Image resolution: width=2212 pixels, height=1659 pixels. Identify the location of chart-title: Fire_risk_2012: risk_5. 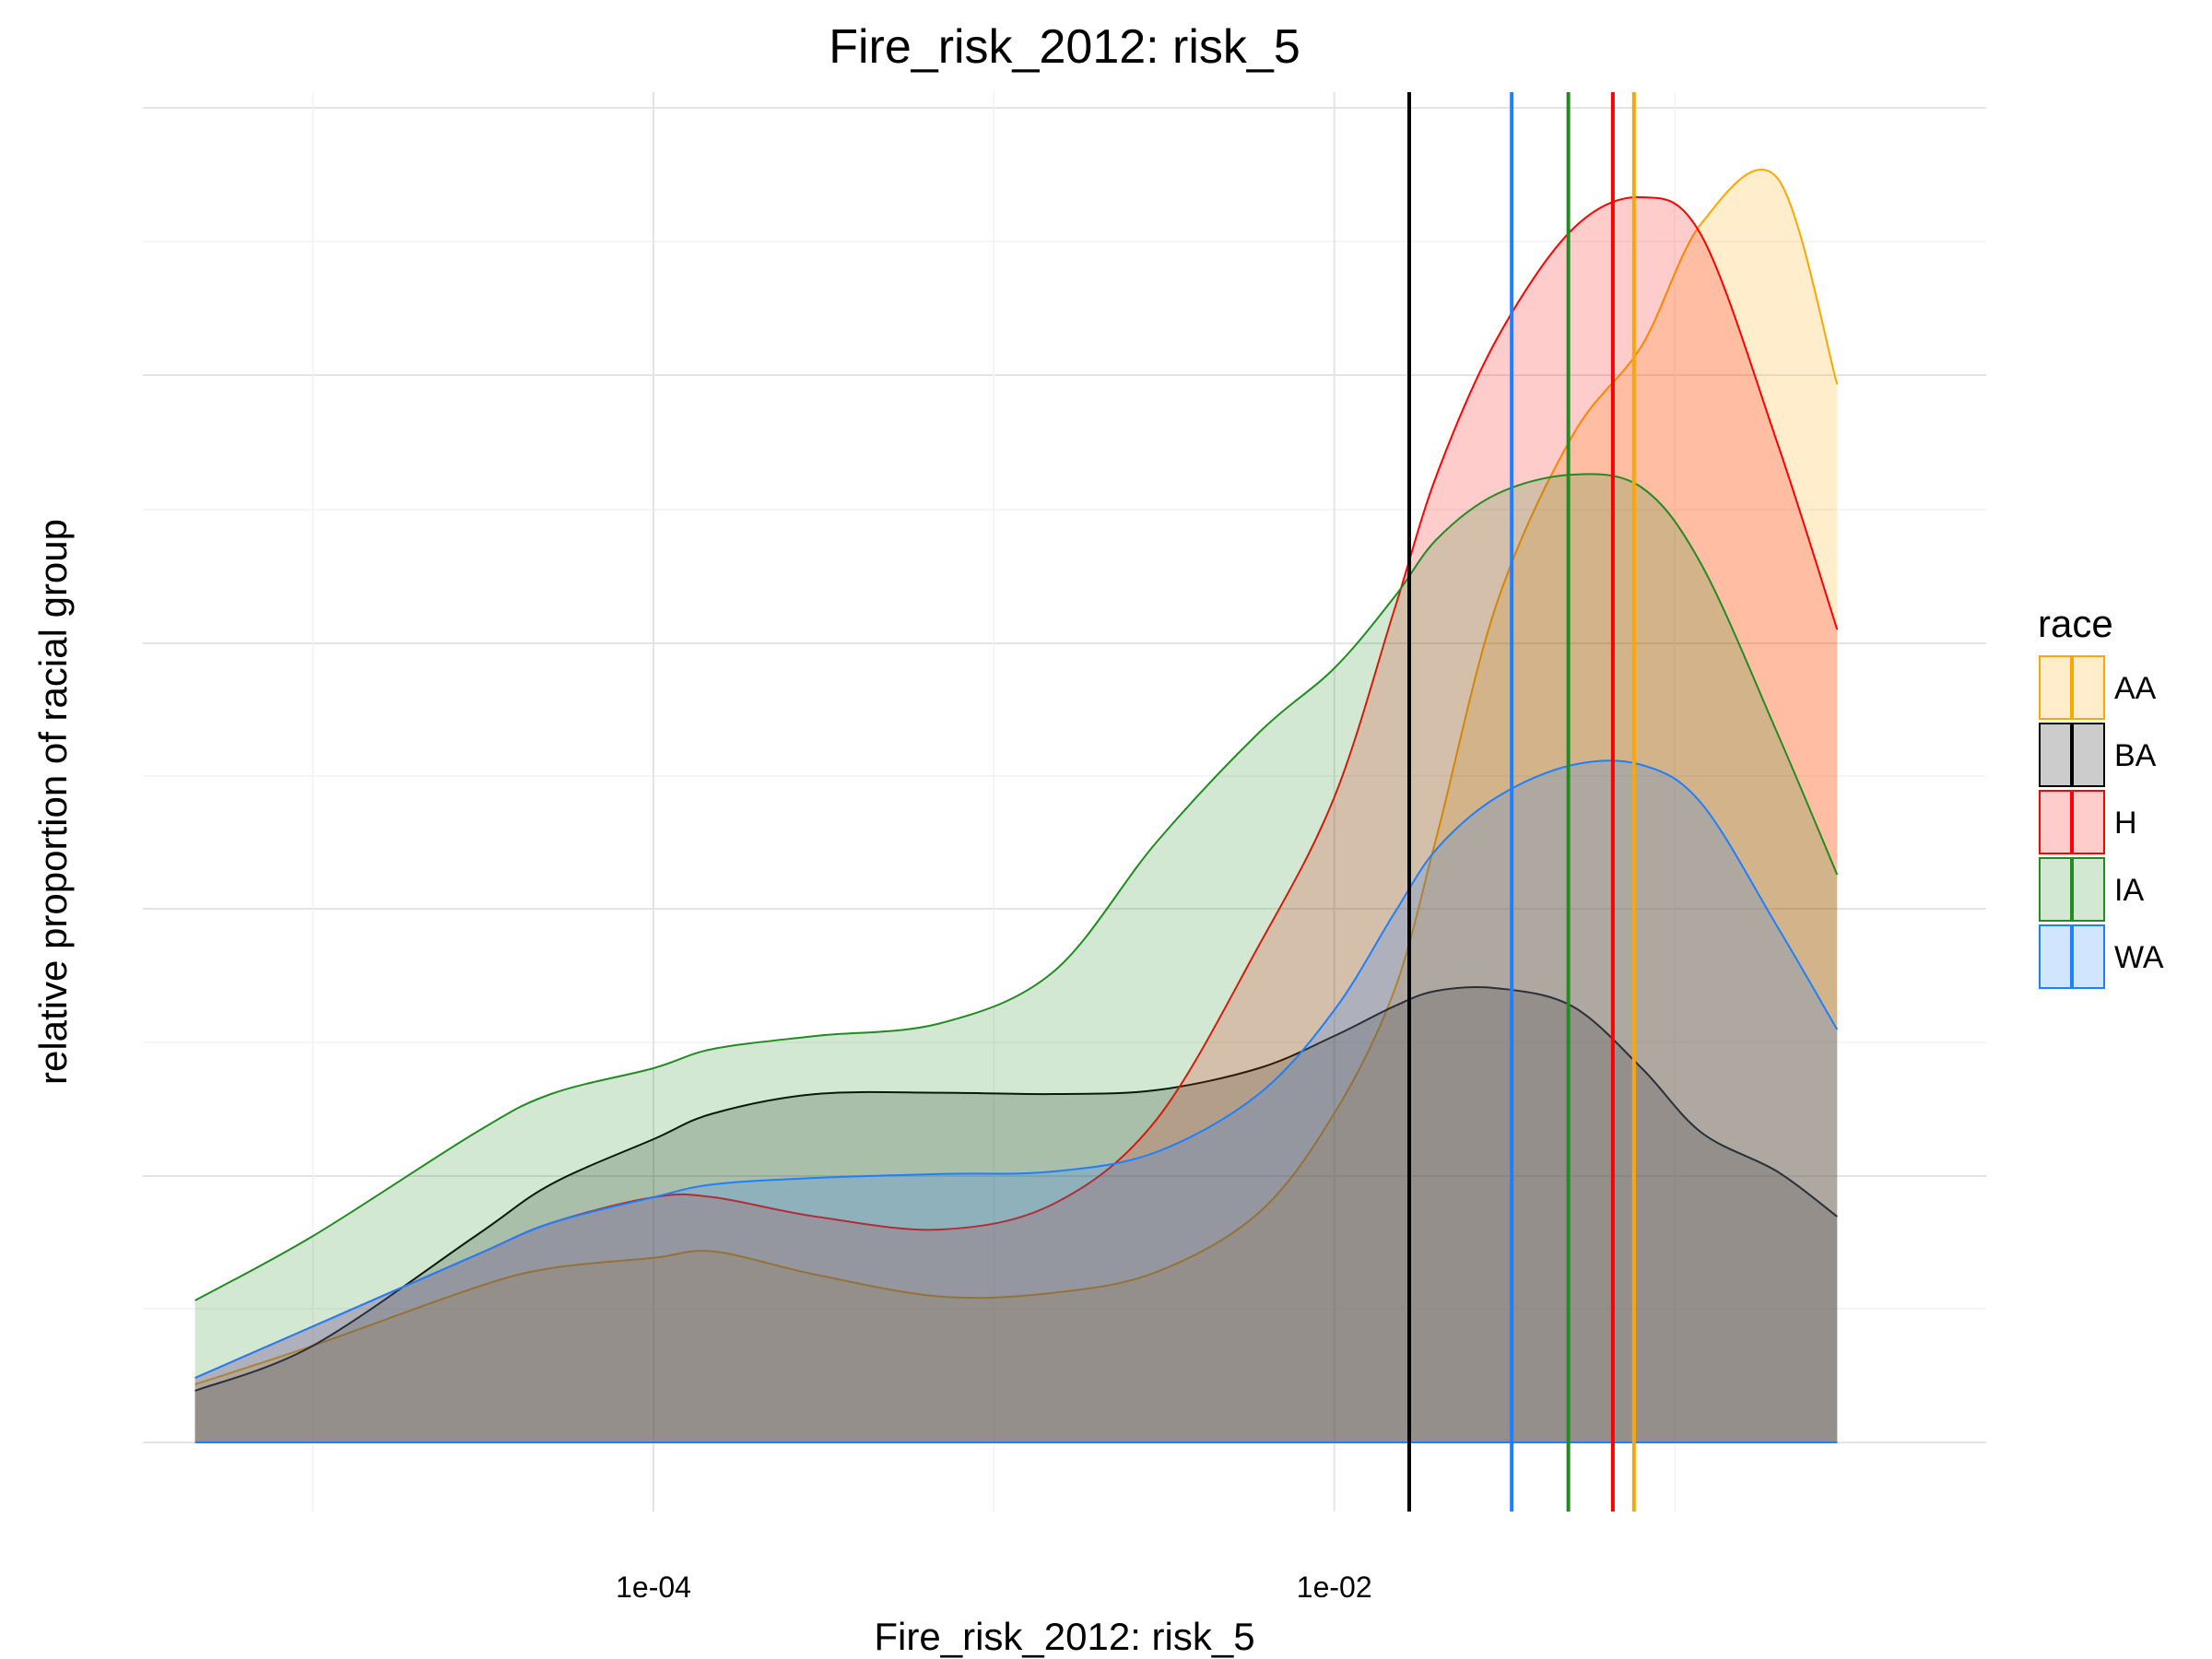
(1064, 47).